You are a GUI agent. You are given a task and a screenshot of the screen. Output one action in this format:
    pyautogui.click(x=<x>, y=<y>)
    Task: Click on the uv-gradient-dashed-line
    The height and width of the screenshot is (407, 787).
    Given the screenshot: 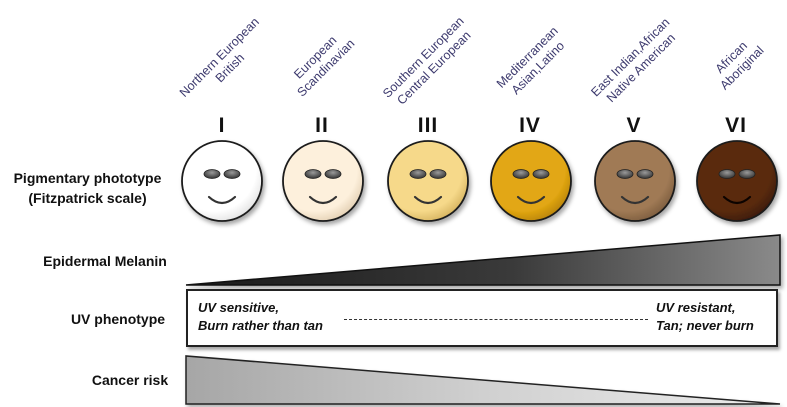 What is the action you would take?
    pyautogui.click(x=496, y=319)
    